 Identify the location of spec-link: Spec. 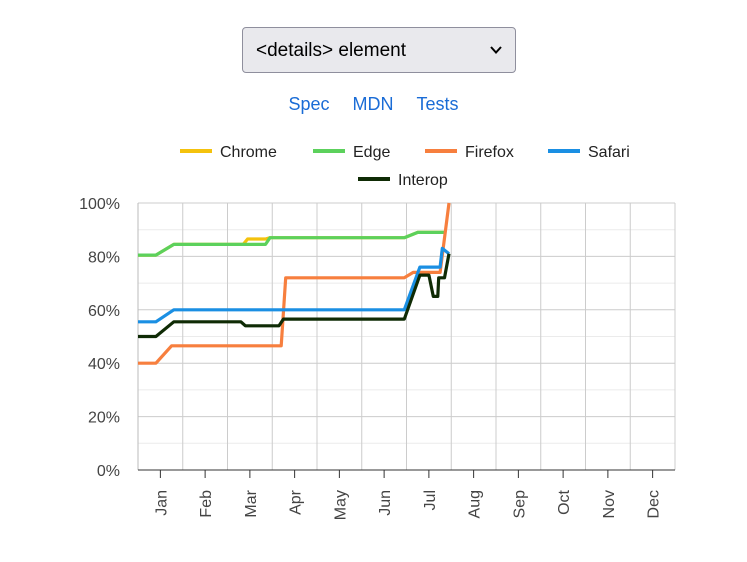
(309, 104).